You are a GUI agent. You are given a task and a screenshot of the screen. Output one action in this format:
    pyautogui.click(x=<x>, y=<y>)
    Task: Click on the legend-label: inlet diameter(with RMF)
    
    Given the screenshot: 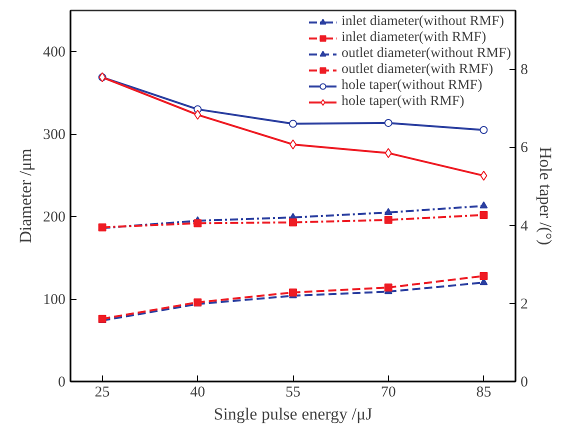 What is the action you would take?
    pyautogui.click(x=413, y=38)
    